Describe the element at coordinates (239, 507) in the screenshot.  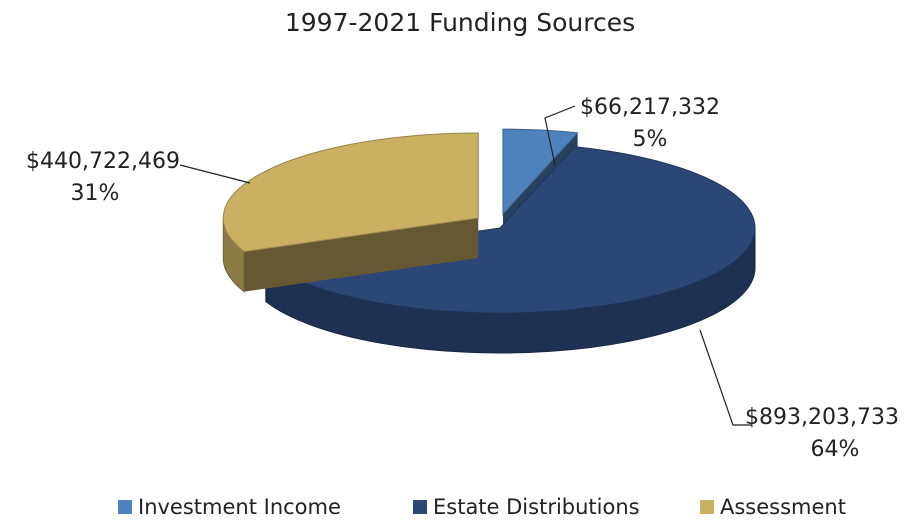
I see `legend-label: Investment Income` at that location.